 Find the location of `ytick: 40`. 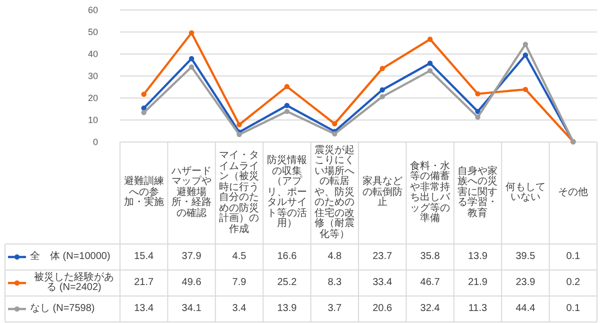

ytick: 40 is located at coordinates (93, 54).